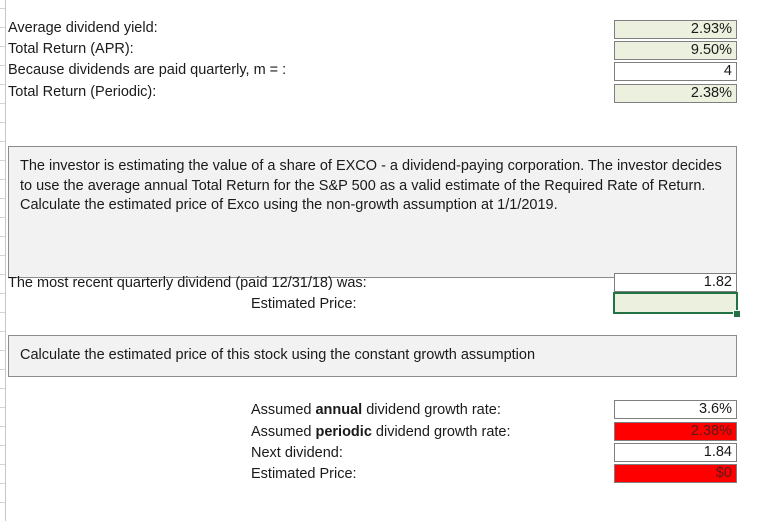  Describe the element at coordinates (737, 314) in the screenshot. I see `fill-handle` at that location.